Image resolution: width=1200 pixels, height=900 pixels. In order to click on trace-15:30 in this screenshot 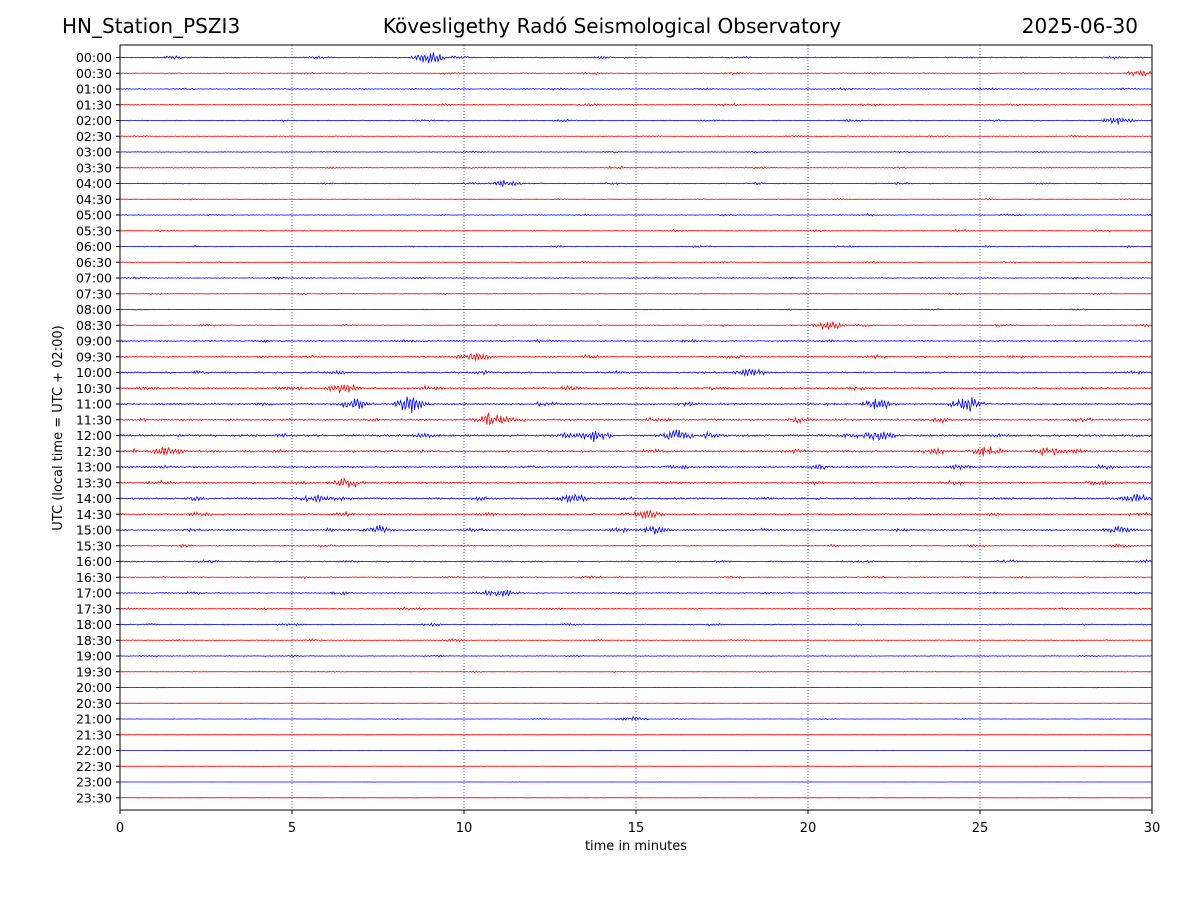, I will do `click(636, 546)`.